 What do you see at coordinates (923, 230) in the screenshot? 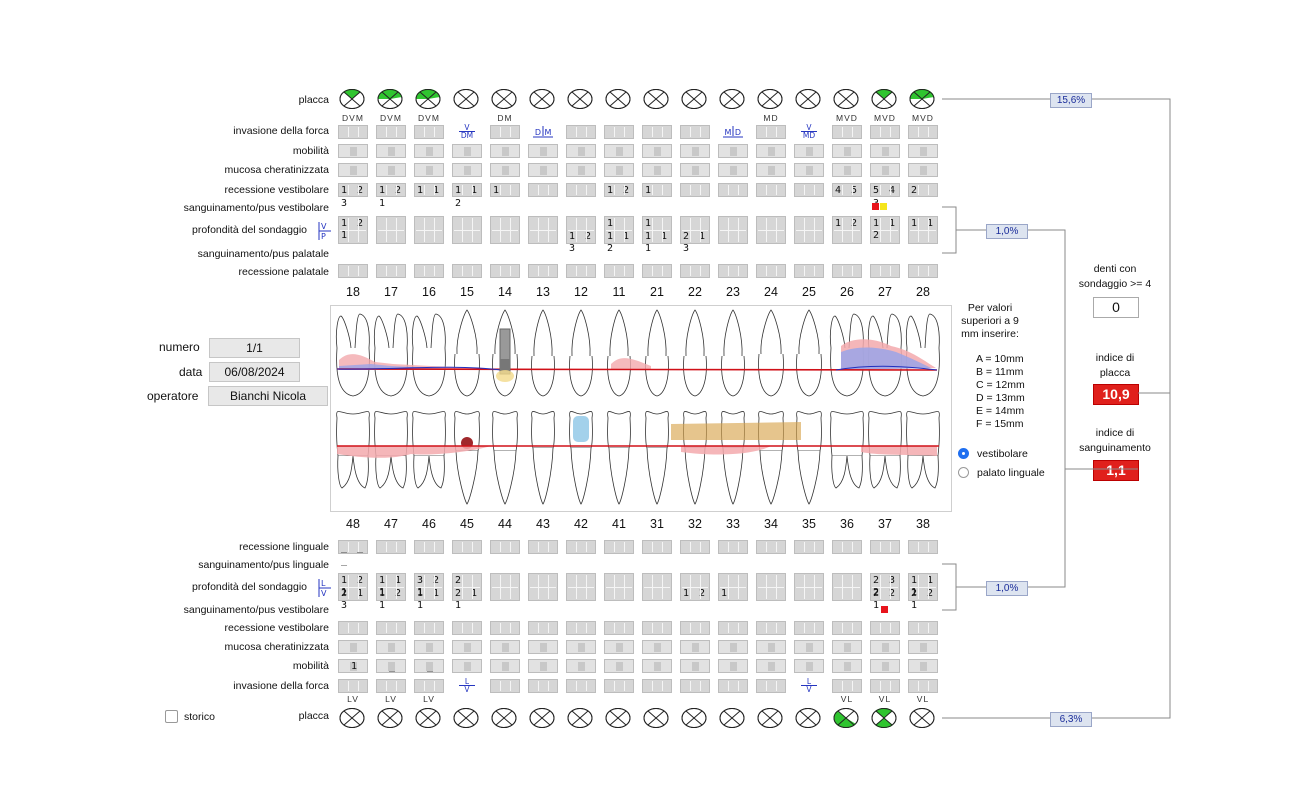
I see `probing-cell-upper: 1 1` at bounding box center [923, 230].